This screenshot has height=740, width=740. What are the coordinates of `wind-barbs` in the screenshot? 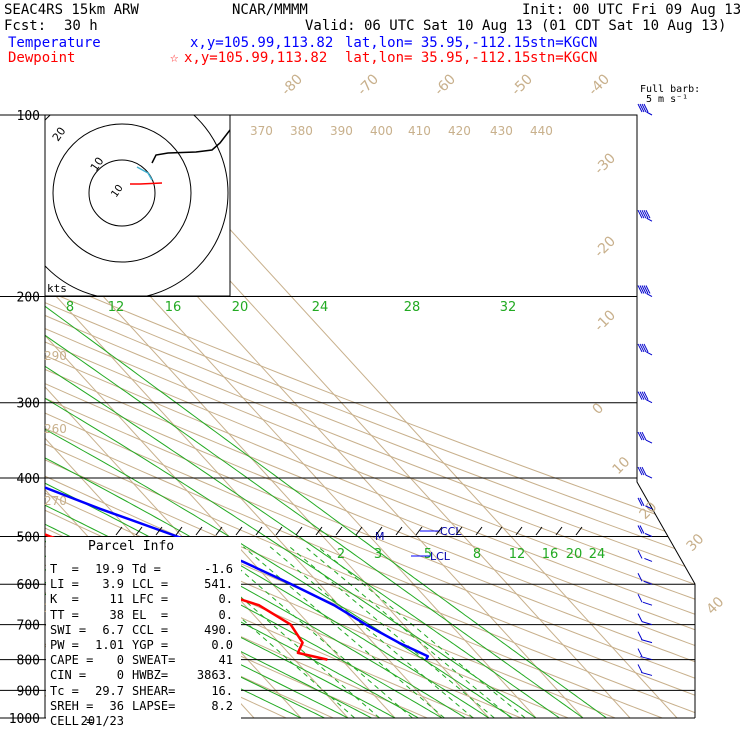 It's located at (645, 389).